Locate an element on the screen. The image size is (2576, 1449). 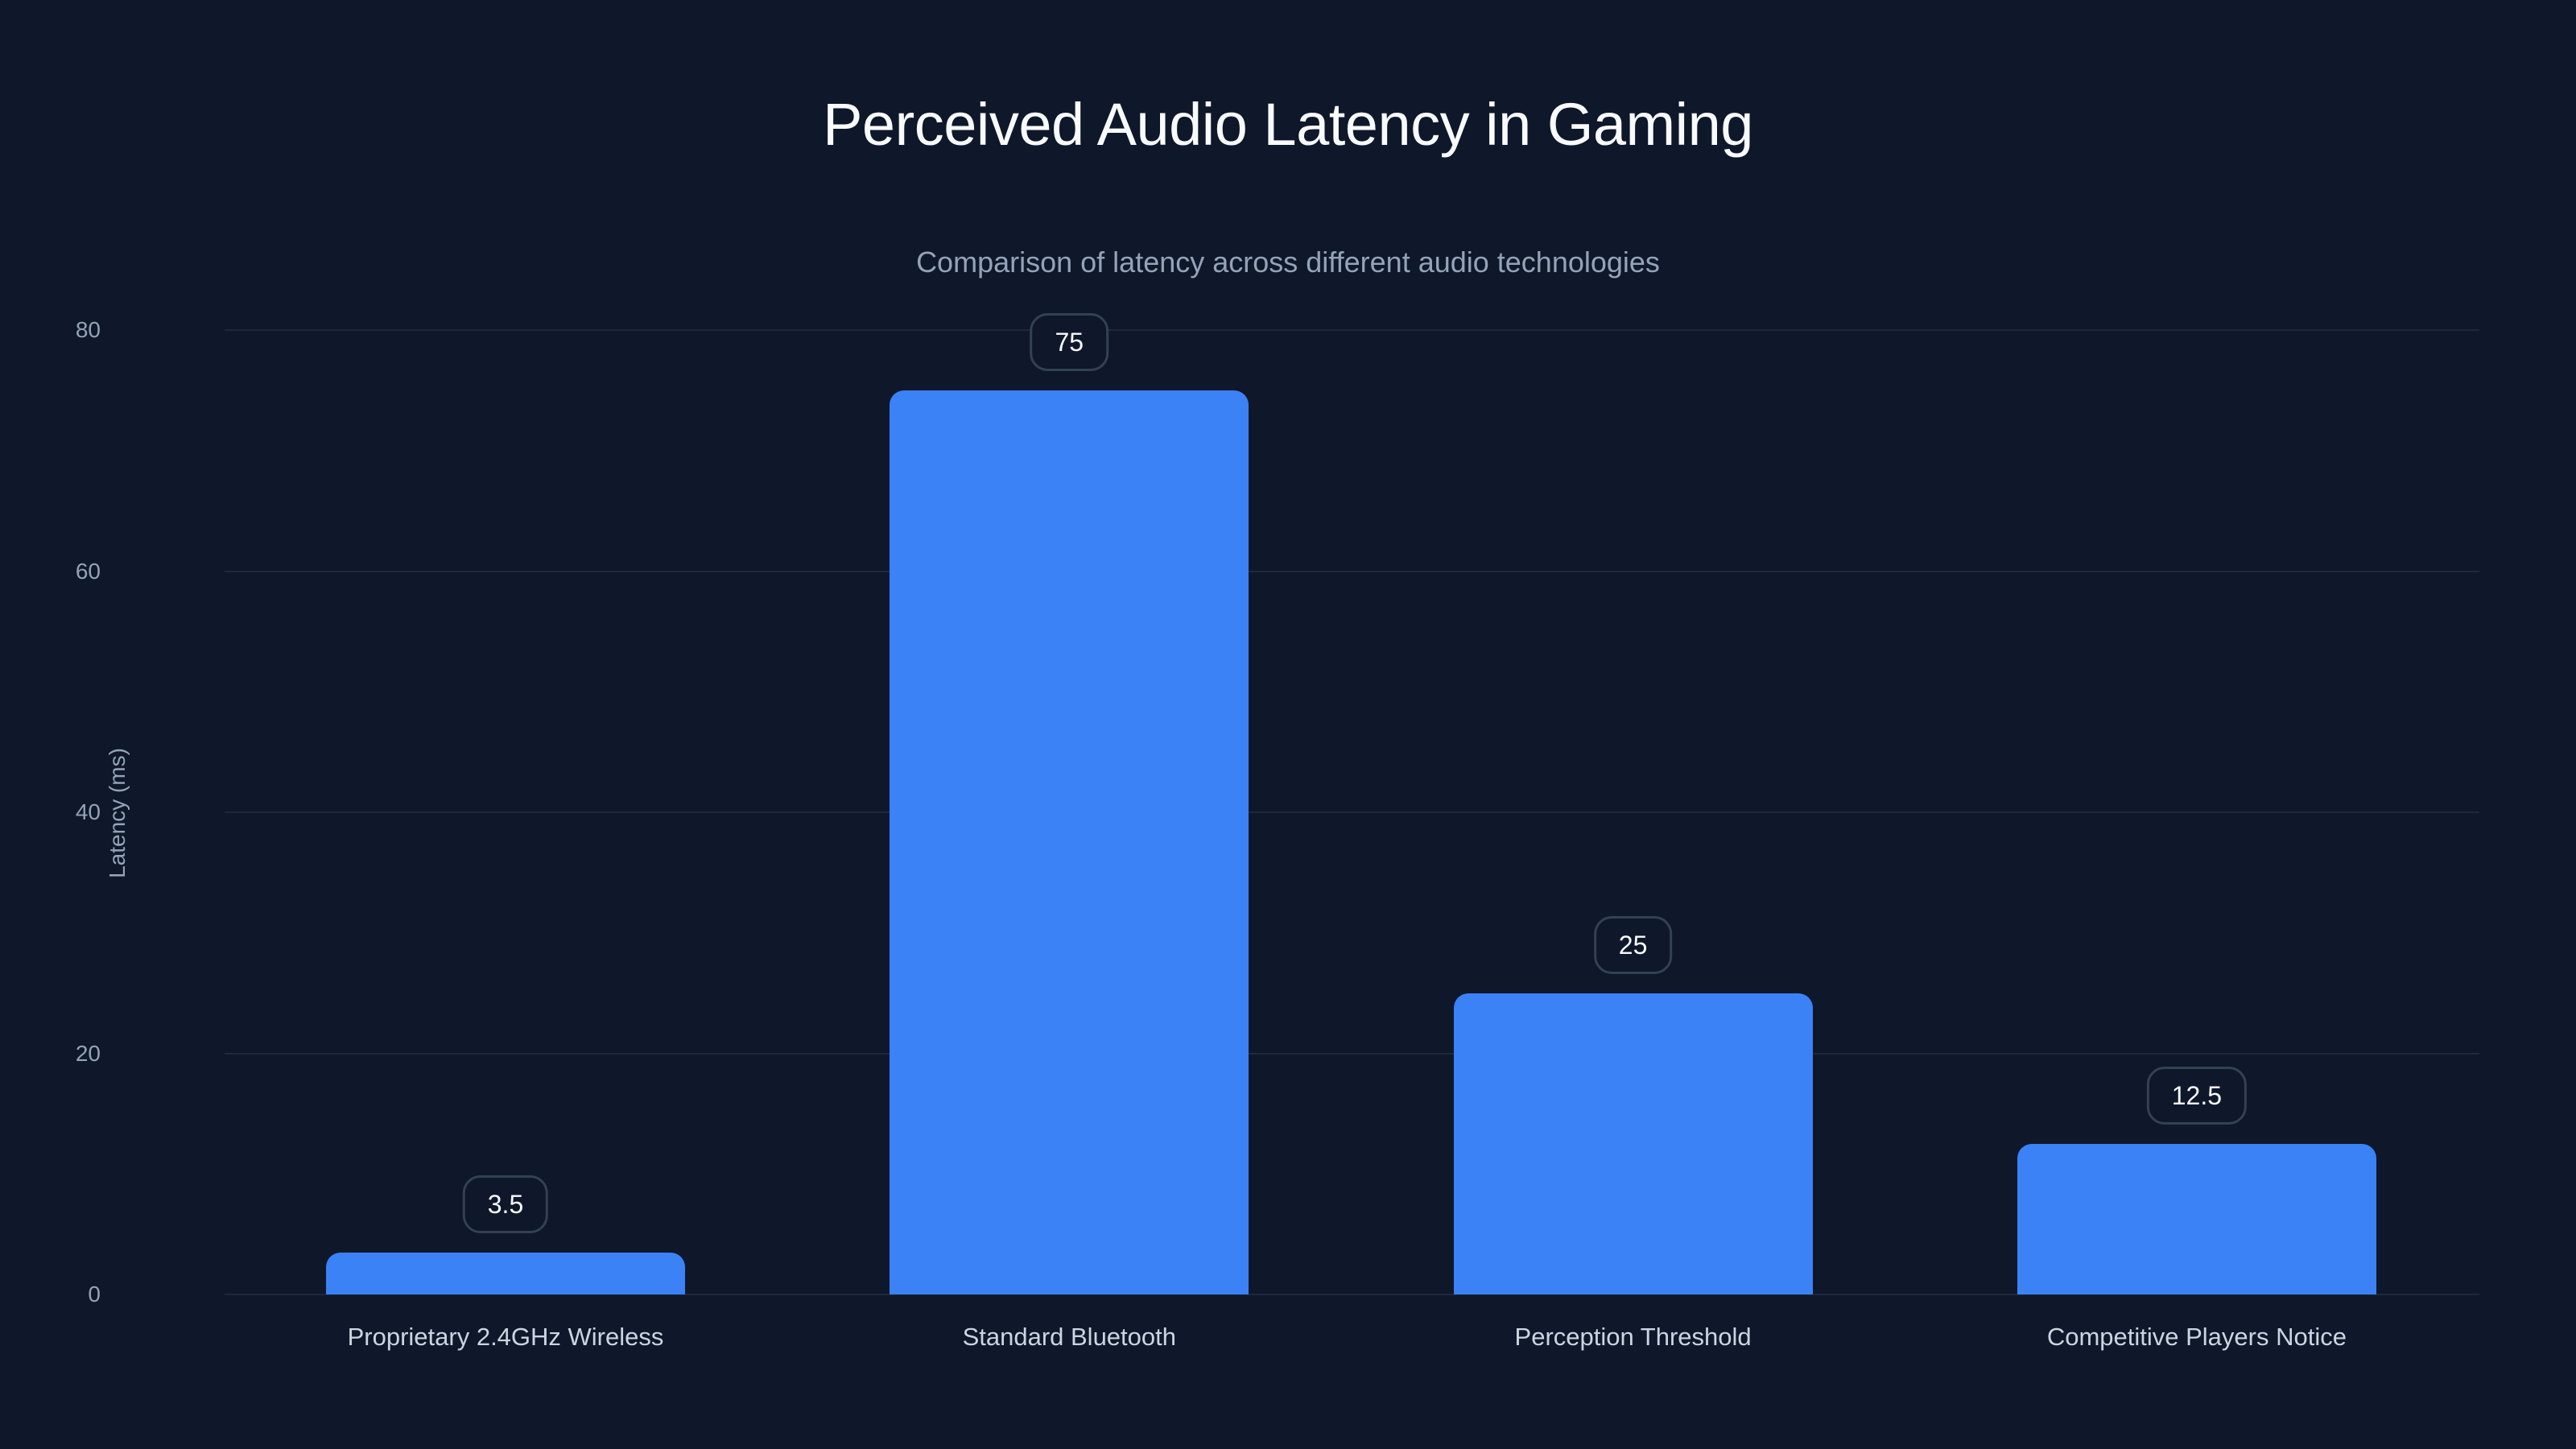
chart-title: Perceived Audio Latency in Gaming is located at coordinates (1288, 124).